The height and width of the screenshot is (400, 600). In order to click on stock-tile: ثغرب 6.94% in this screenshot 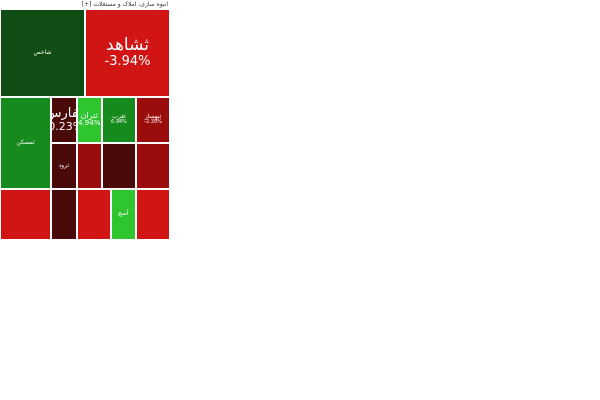, I will do `click(119, 119)`.